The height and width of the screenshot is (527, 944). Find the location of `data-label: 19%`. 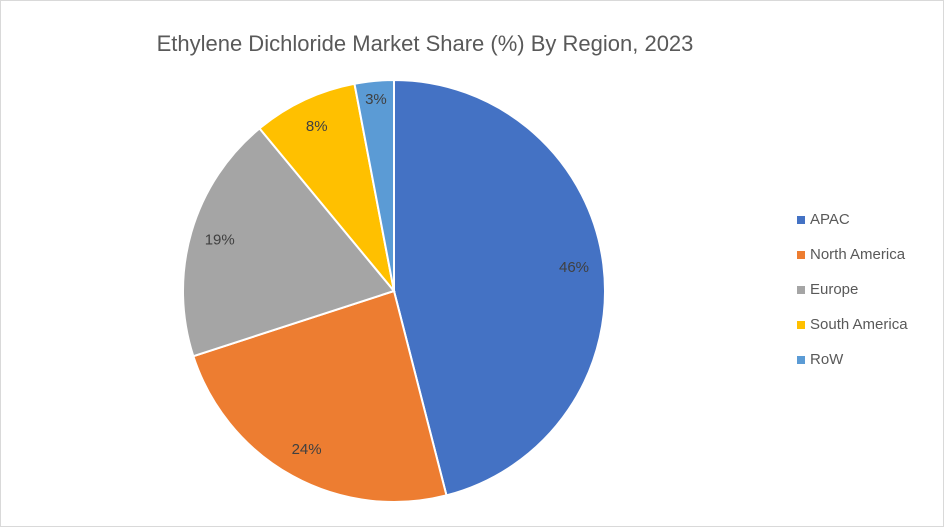

data-label: 19% is located at coordinates (220, 239).